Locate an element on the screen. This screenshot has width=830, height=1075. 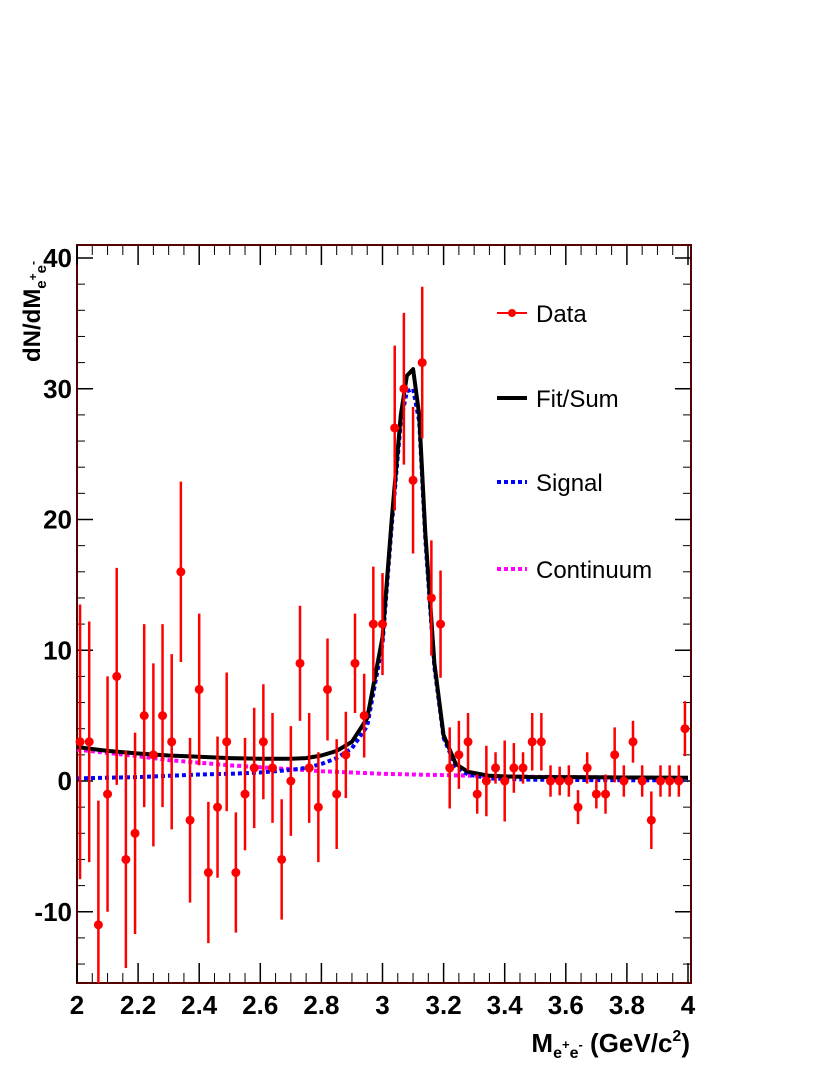
x-tick-label: 2.8 is located at coordinates (321, 1005).